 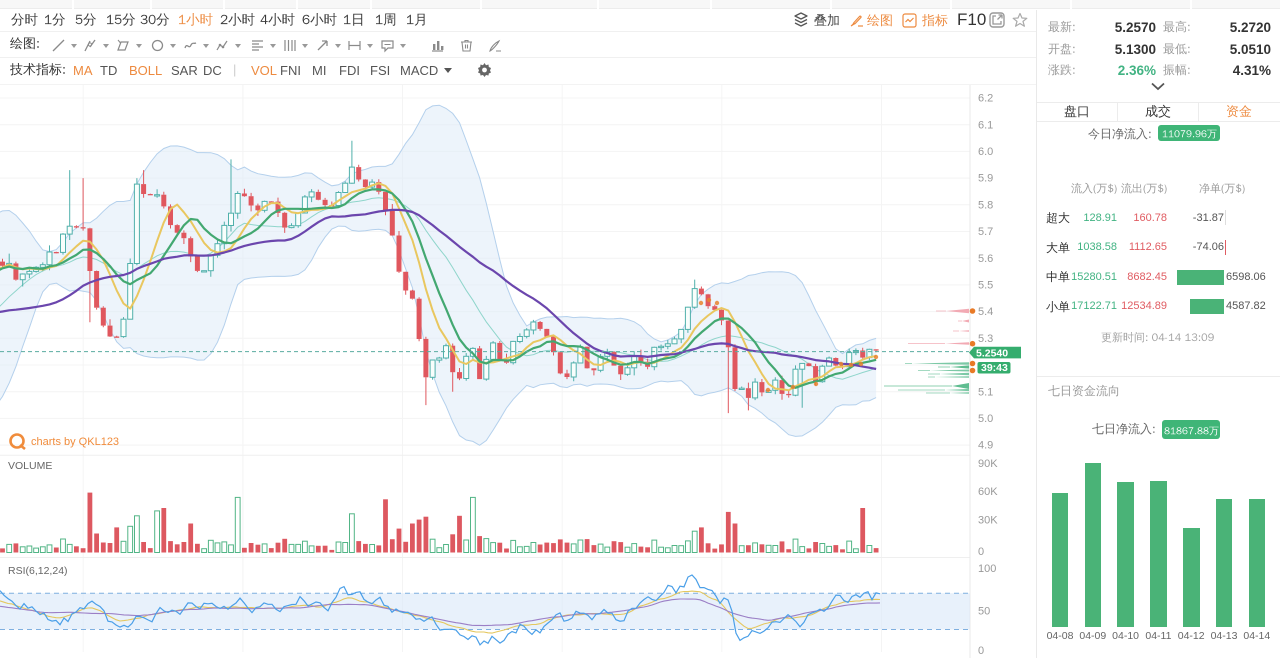 What do you see at coordinates (985, 419) in the screenshot?
I see `svg-text: 5.0` at bounding box center [985, 419].